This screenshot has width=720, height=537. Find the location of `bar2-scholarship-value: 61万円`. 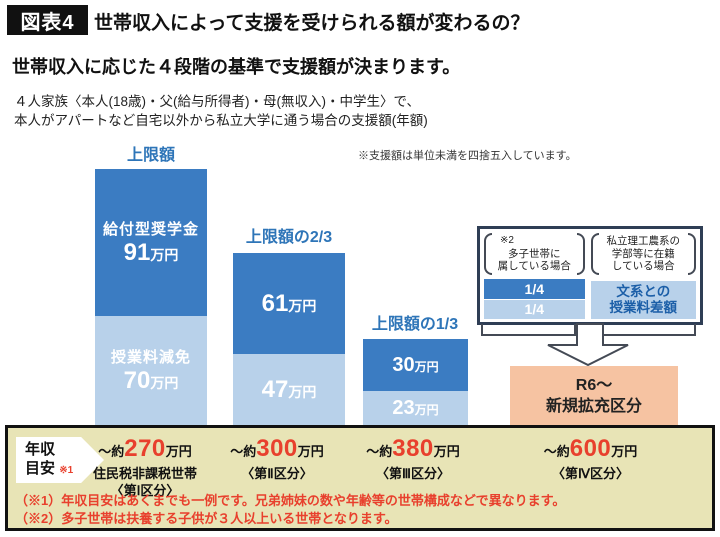

bar2-scholarship-value: 61万円 is located at coordinates (289, 304).